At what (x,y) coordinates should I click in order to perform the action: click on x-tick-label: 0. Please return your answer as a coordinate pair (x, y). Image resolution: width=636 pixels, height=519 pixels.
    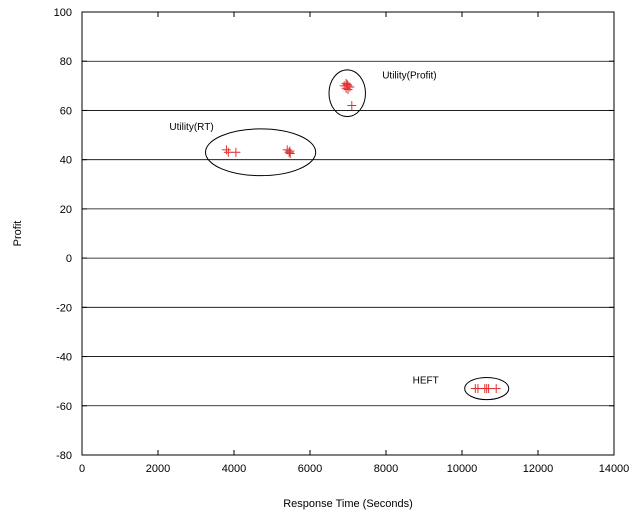
    Looking at the image, I should click on (82, 469).